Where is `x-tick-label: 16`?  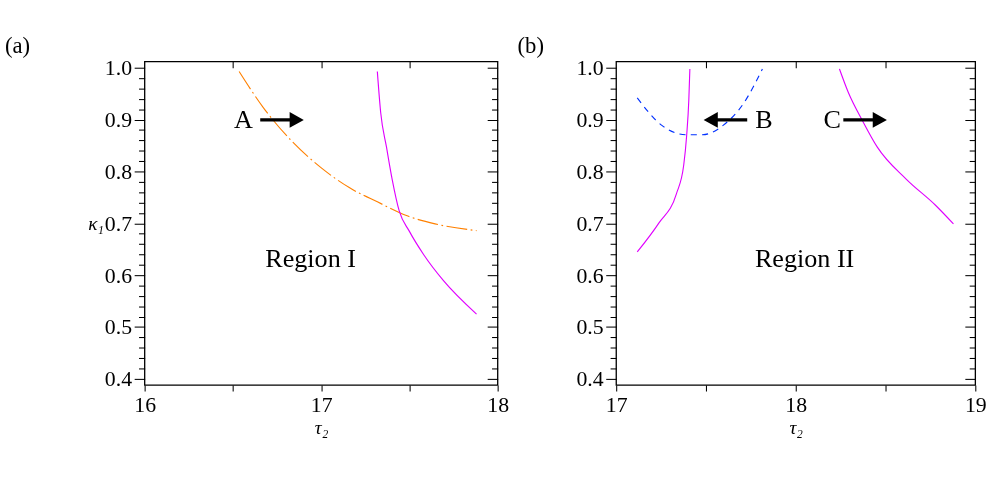
x-tick-label: 16 is located at coordinates (145, 404).